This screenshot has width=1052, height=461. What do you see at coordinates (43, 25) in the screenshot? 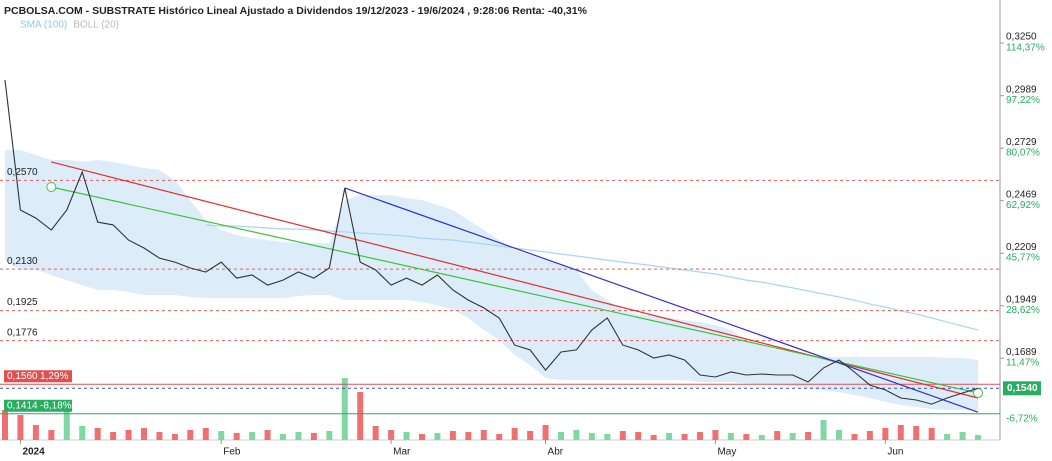
I see `legend-entry: SMA (100)` at bounding box center [43, 25].